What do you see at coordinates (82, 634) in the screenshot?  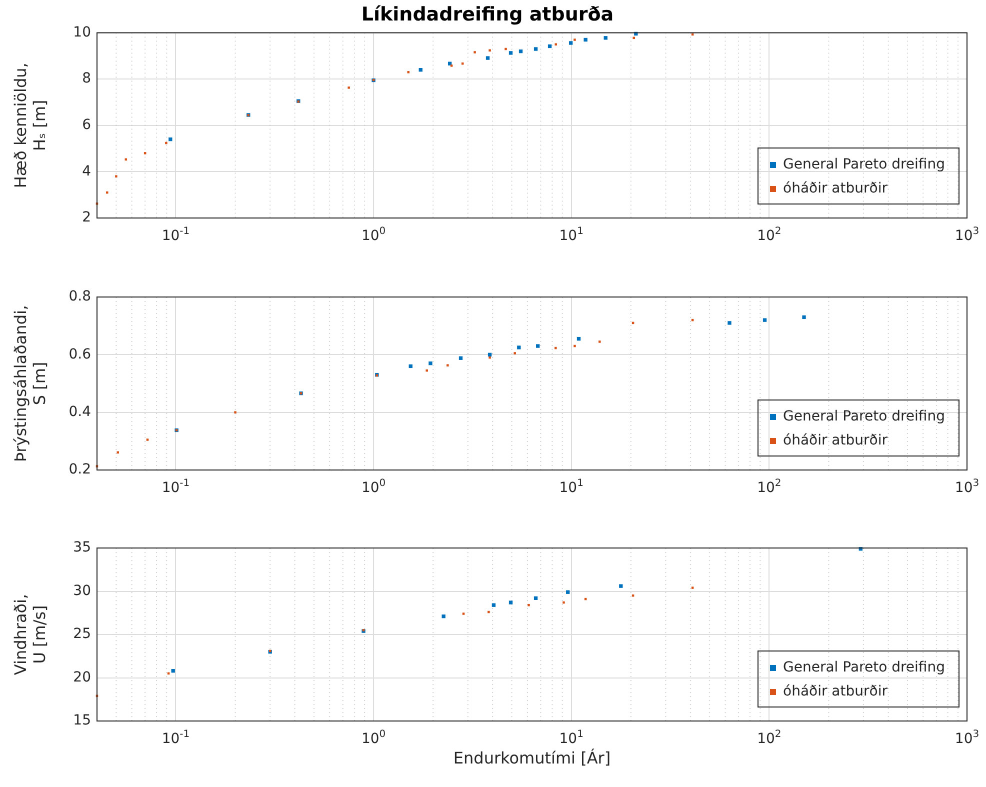 I see `y-tick-label: 25` at bounding box center [82, 634].